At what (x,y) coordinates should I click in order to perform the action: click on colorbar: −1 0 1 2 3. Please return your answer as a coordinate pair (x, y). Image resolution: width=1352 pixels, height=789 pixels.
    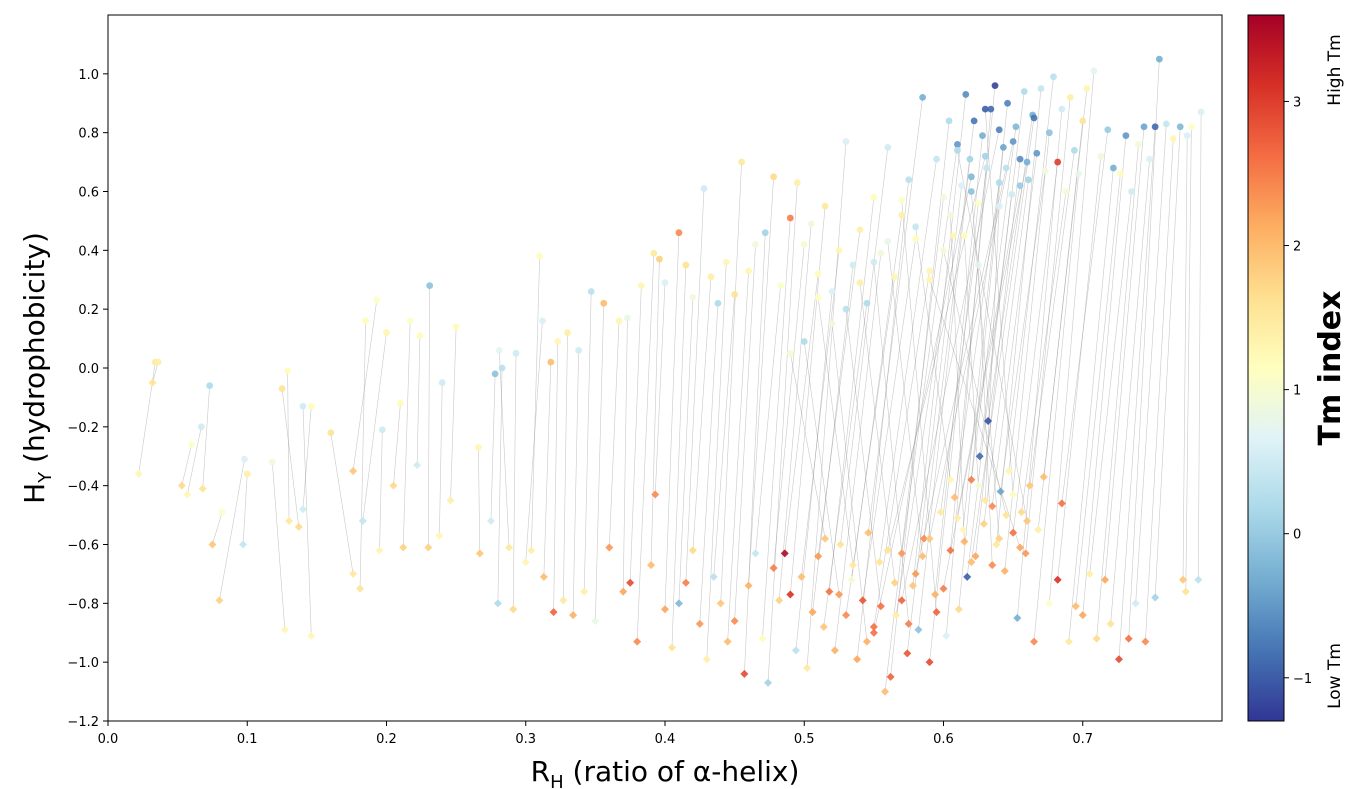
    Looking at the image, I should click on (1279, 368).